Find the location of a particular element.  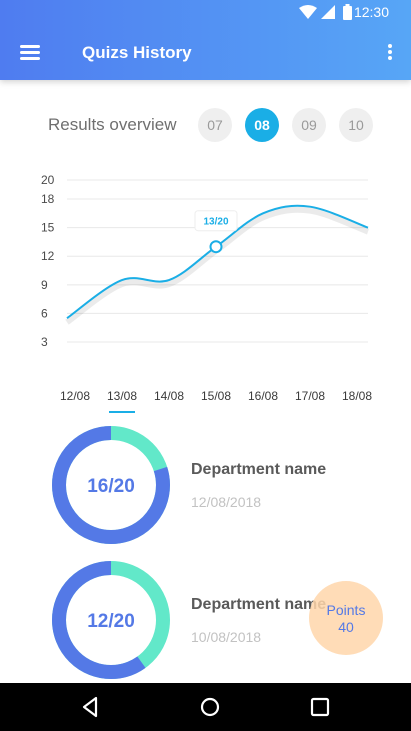

system-navigation-bar is located at coordinates (205, 707).